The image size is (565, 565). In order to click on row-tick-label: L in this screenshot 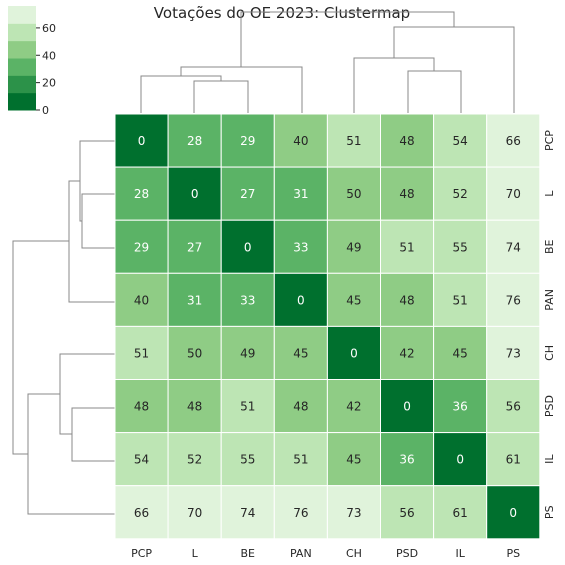, I will do `click(549, 193)`.